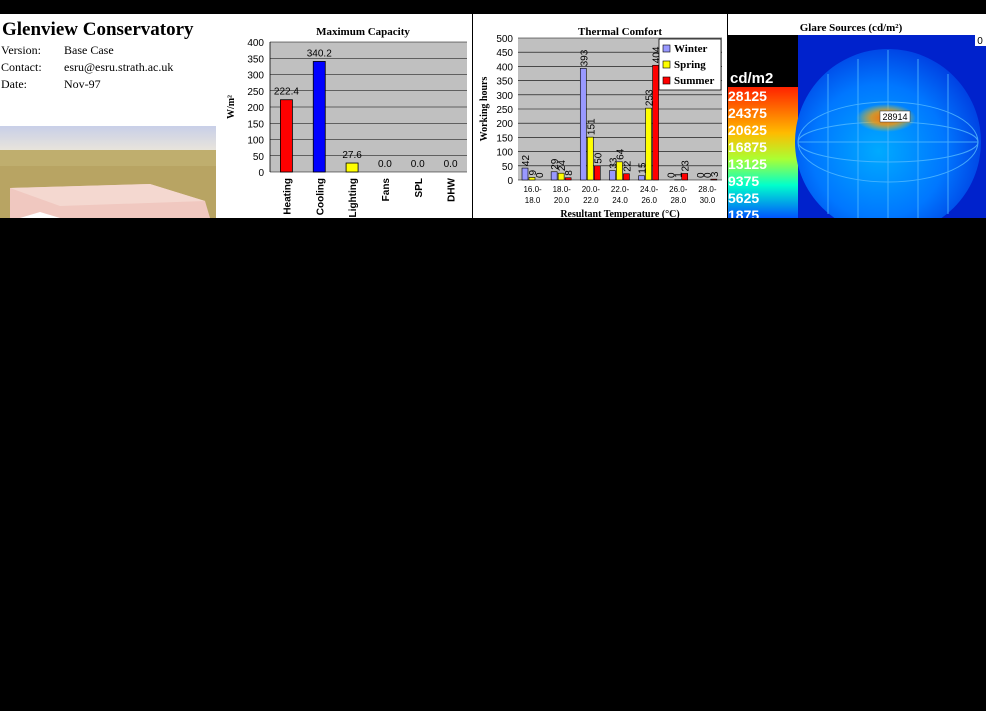  I want to click on x-tick-label: 24.0-, so click(649, 189).